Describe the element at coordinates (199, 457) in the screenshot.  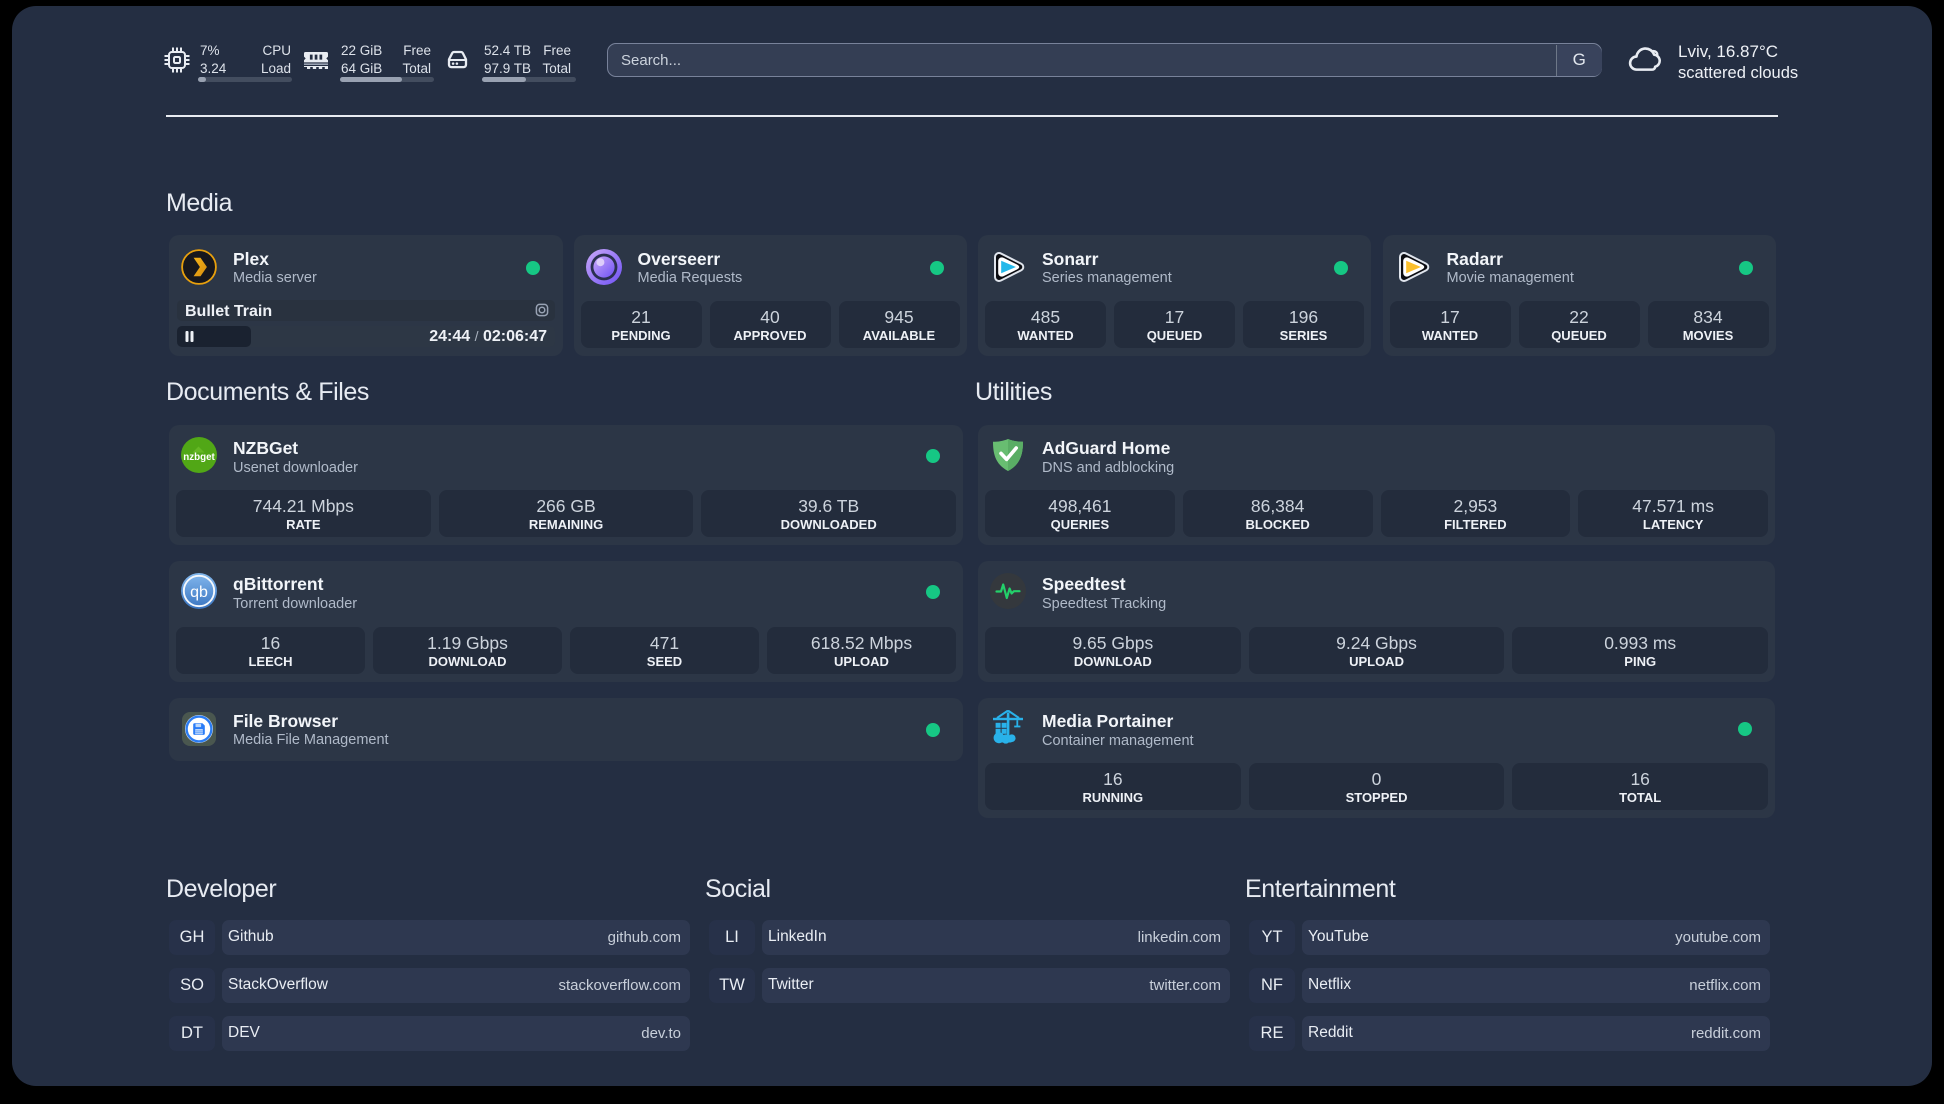
I see `svg-text: nzbget` at that location.